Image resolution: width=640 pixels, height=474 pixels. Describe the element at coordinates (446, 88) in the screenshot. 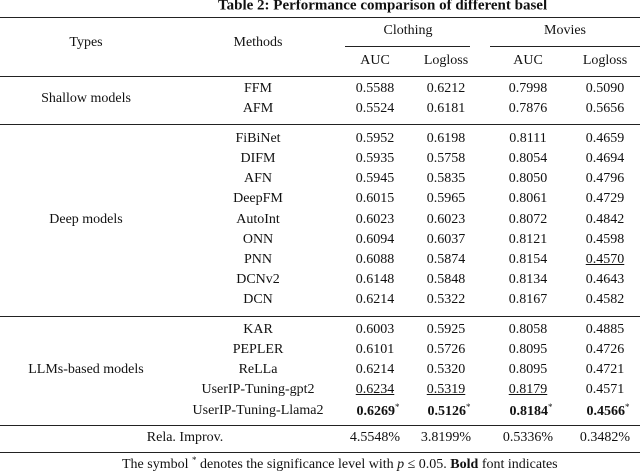

I see `metric-value: 0.6212` at that location.